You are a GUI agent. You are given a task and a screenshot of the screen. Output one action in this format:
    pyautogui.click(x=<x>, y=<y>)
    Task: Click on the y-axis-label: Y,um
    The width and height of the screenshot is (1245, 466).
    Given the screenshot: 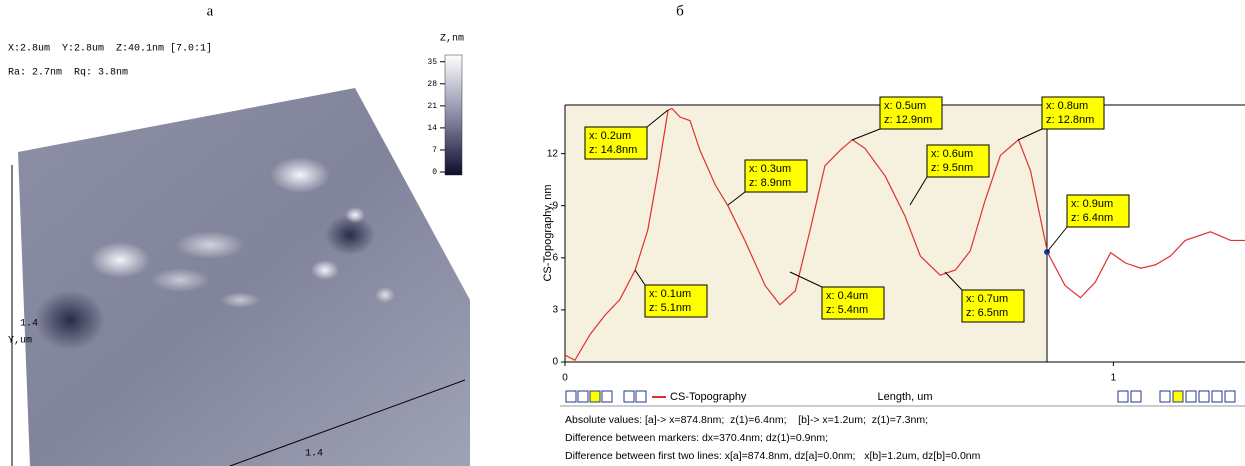 What is the action you would take?
    pyautogui.click(x=20, y=341)
    